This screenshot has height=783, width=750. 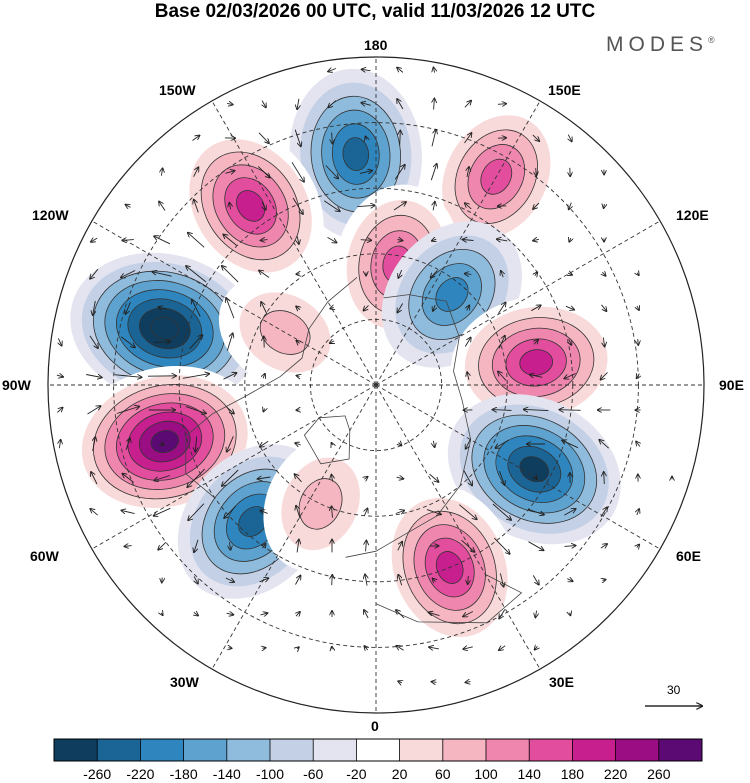 I want to click on lon-label-0: 0, so click(x=375, y=726).